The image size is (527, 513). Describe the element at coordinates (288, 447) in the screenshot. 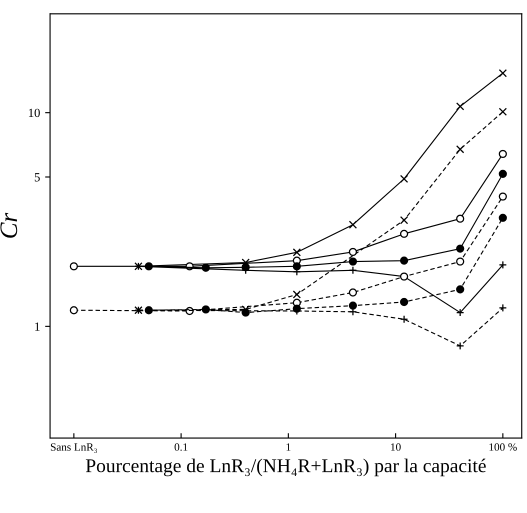

I see `x-tick-label: 1` at that location.